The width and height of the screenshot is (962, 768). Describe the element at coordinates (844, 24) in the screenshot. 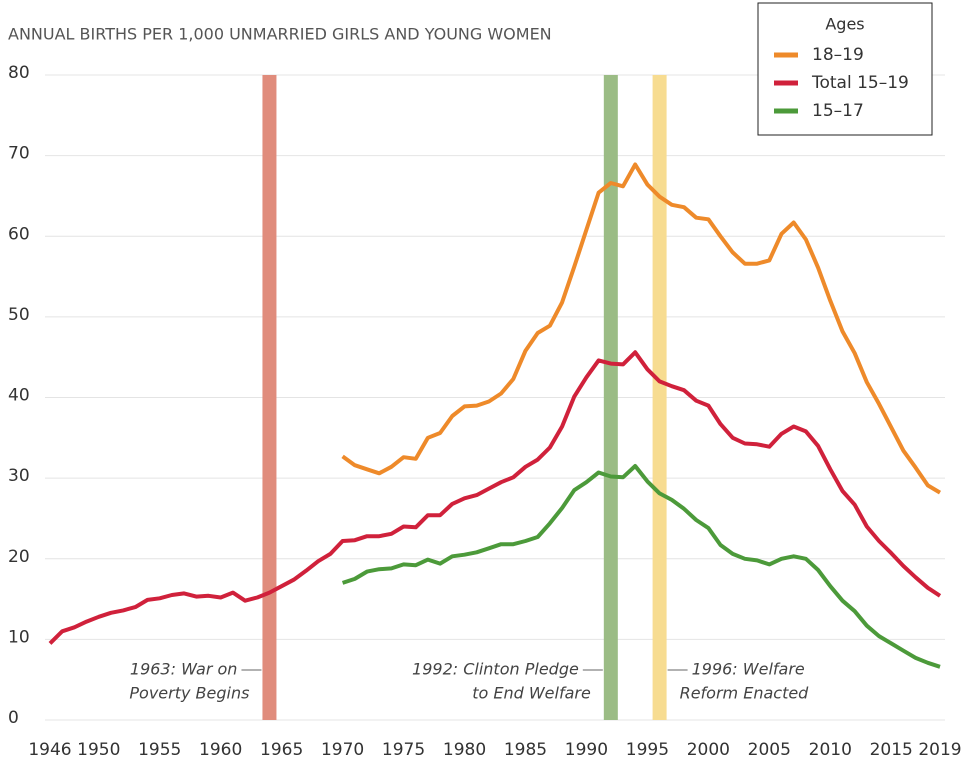

I see `legend-title: Ages` at that location.